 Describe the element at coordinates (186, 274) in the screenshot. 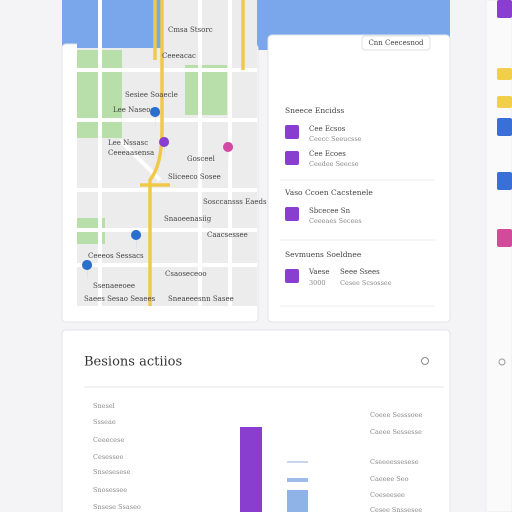

I see `map-label: Csaoseceoo` at that location.